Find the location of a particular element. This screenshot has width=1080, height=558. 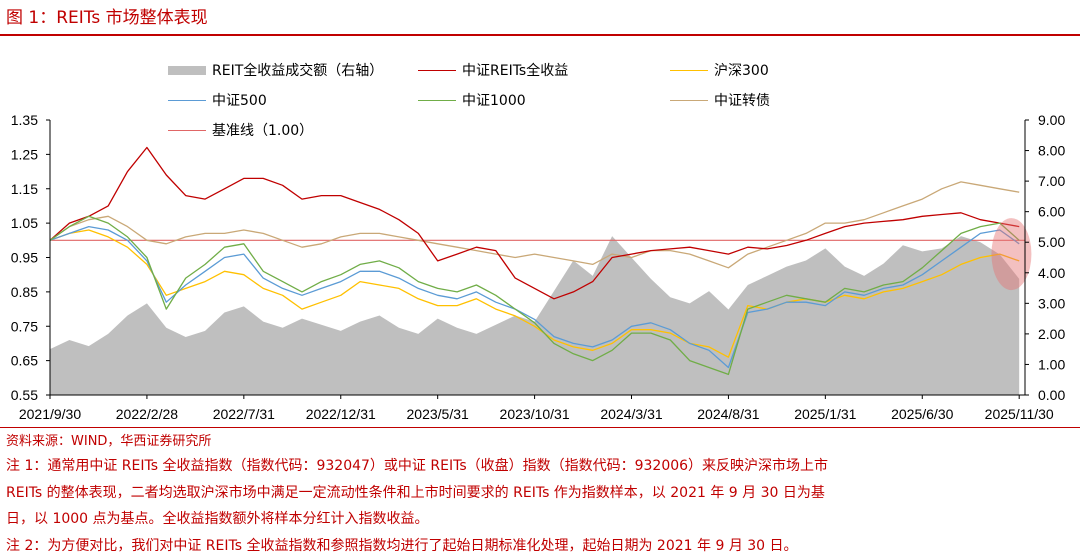

legend-csi1000: 中证1000 is located at coordinates (472, 100).